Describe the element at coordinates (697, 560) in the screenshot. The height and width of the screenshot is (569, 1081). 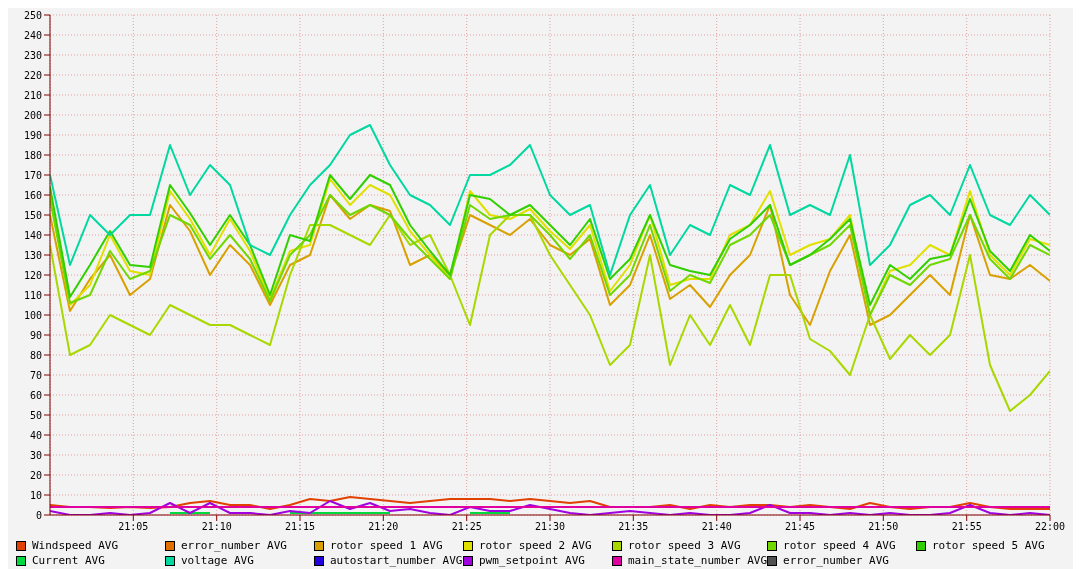
I see `legend-label: main_state_number AVG` at that location.